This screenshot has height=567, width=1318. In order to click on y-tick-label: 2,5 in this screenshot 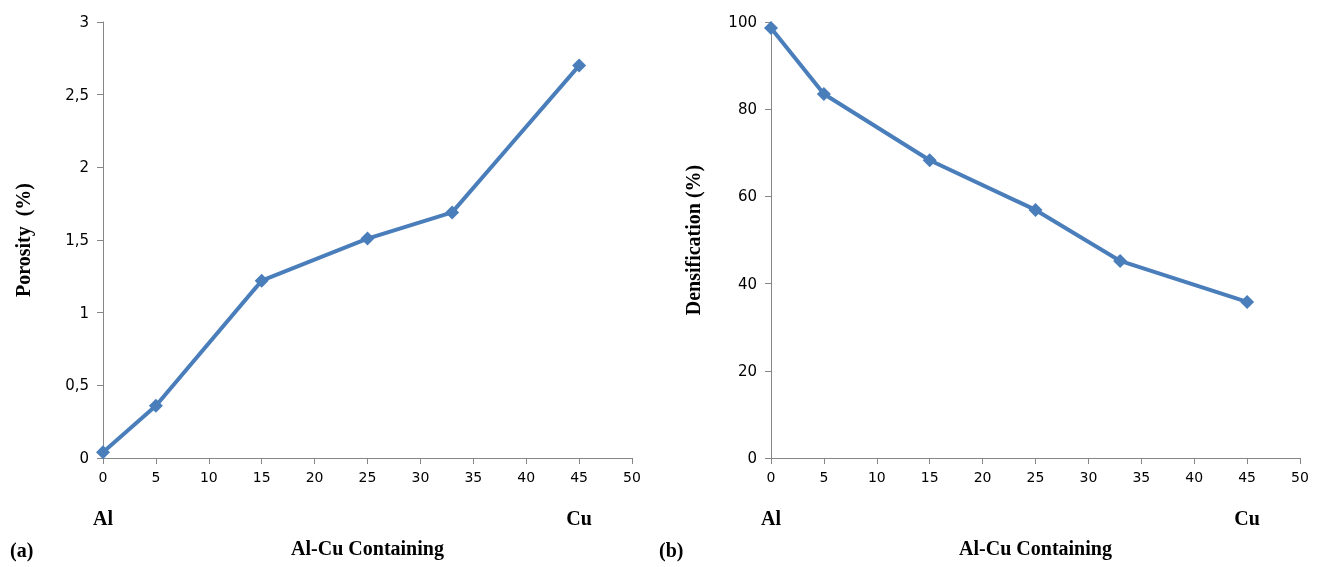, I will do `click(77, 94)`.